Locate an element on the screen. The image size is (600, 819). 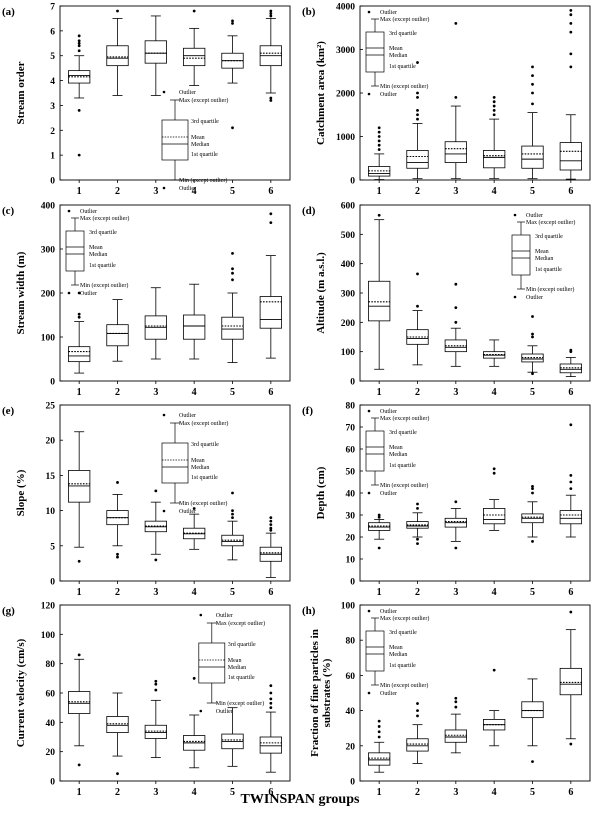
plot-frame is located at coordinates (475, 293).